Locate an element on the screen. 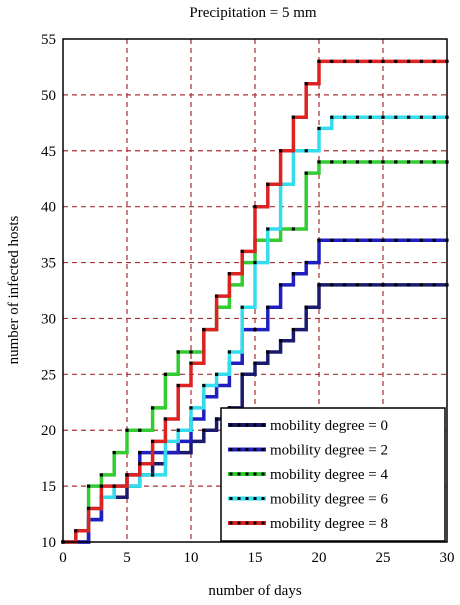 This screenshot has width=460, height=605. x-tick-label: 5 is located at coordinates (127, 558).